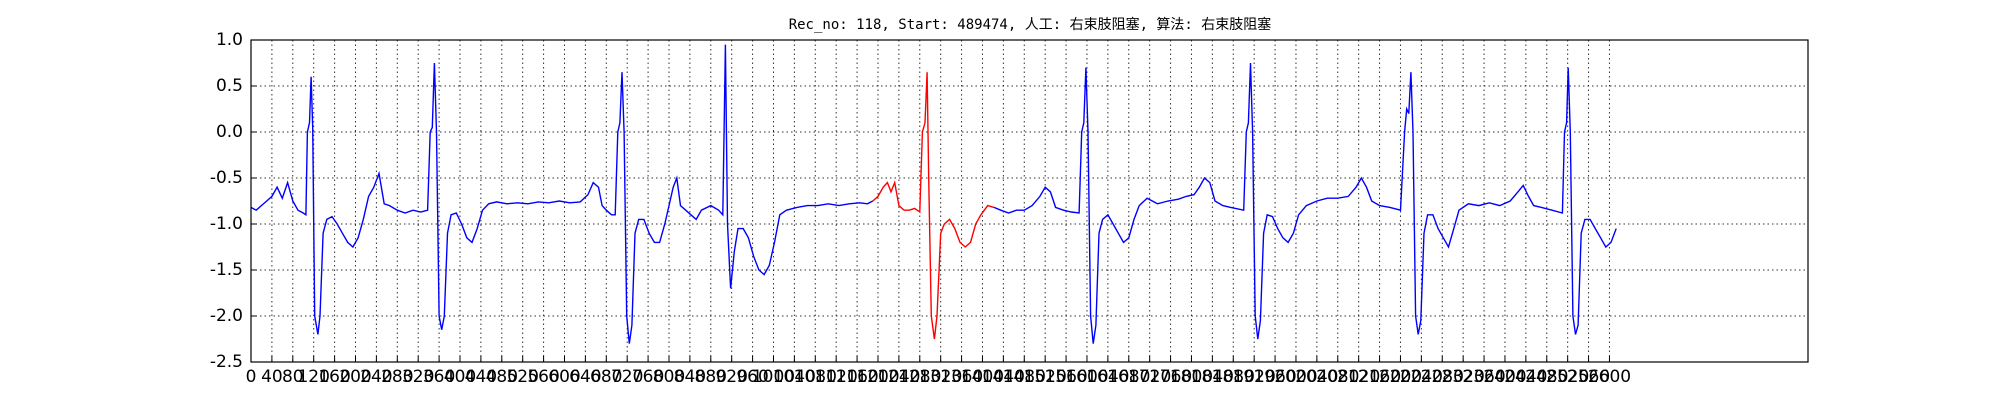  Describe the element at coordinates (229, 86) in the screenshot. I see `y-tick-label: 0.5` at that location.